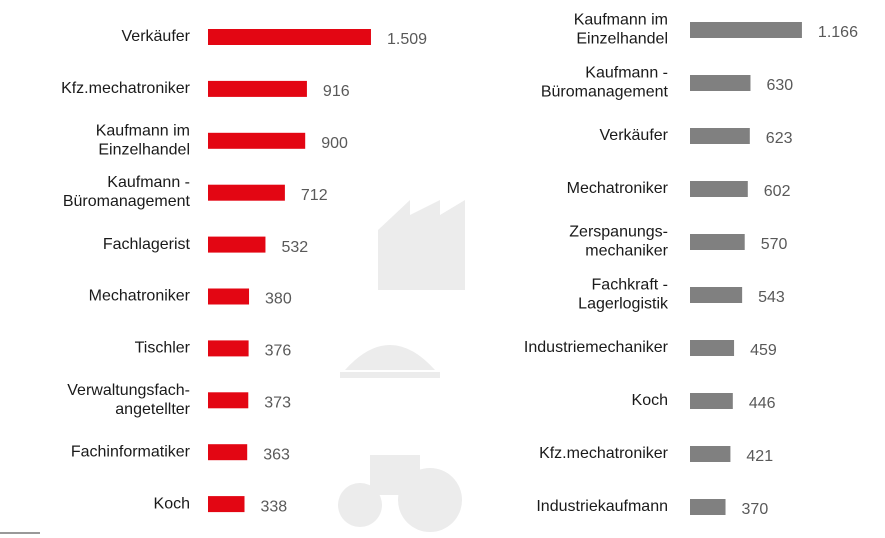 This screenshot has width=885, height=538. What do you see at coordinates (128, 400) in the screenshot?
I see `category-label: Verwaltungsfach-angetellter` at bounding box center [128, 400].